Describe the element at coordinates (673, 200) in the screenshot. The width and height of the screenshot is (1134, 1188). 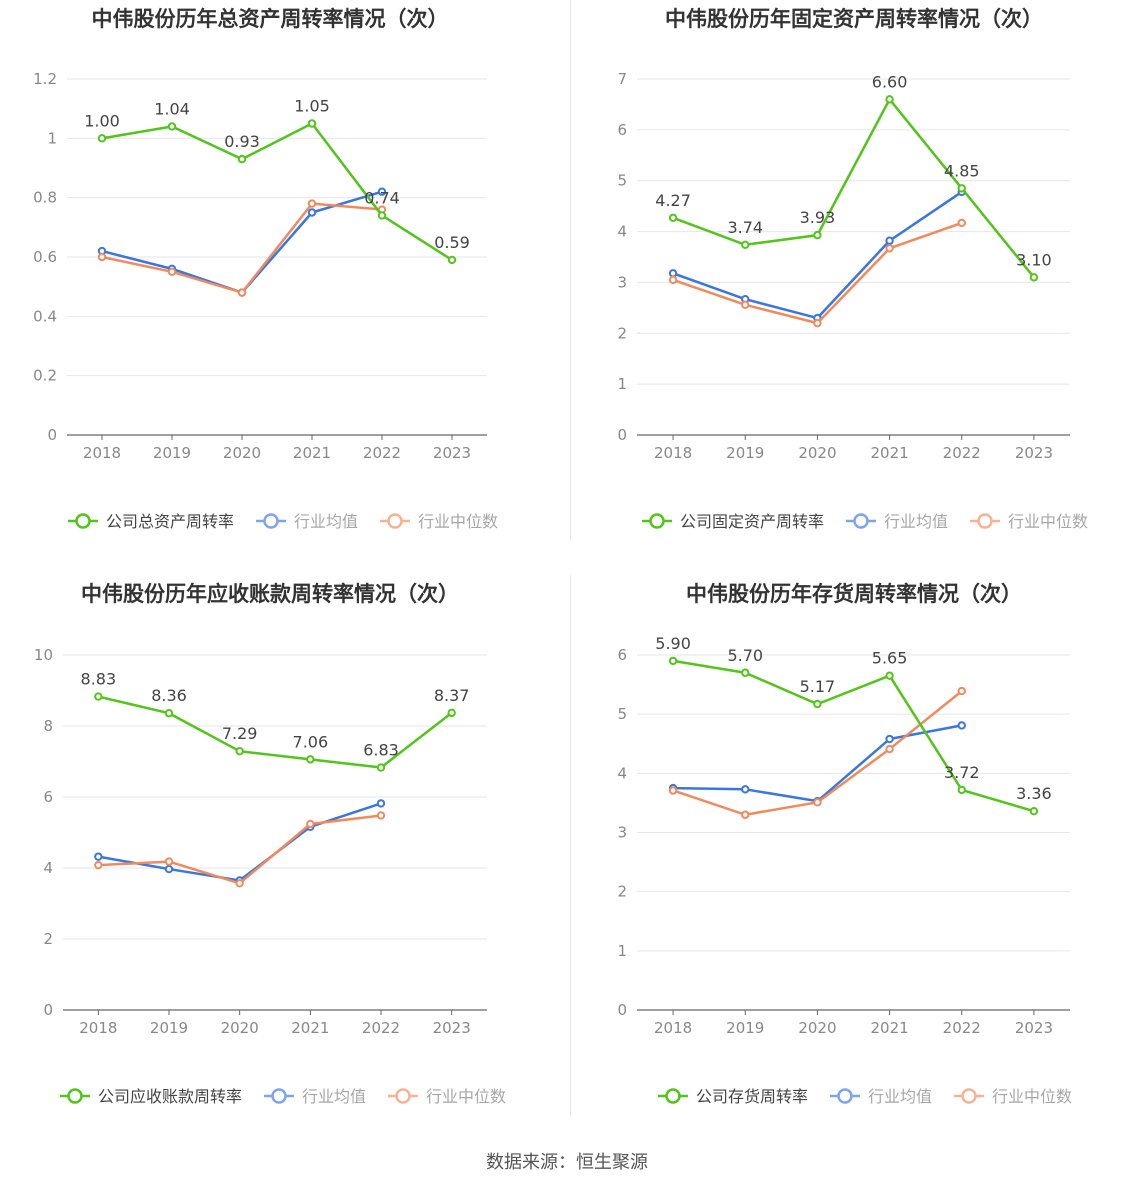
I see `data-label: 4.27` at that location.